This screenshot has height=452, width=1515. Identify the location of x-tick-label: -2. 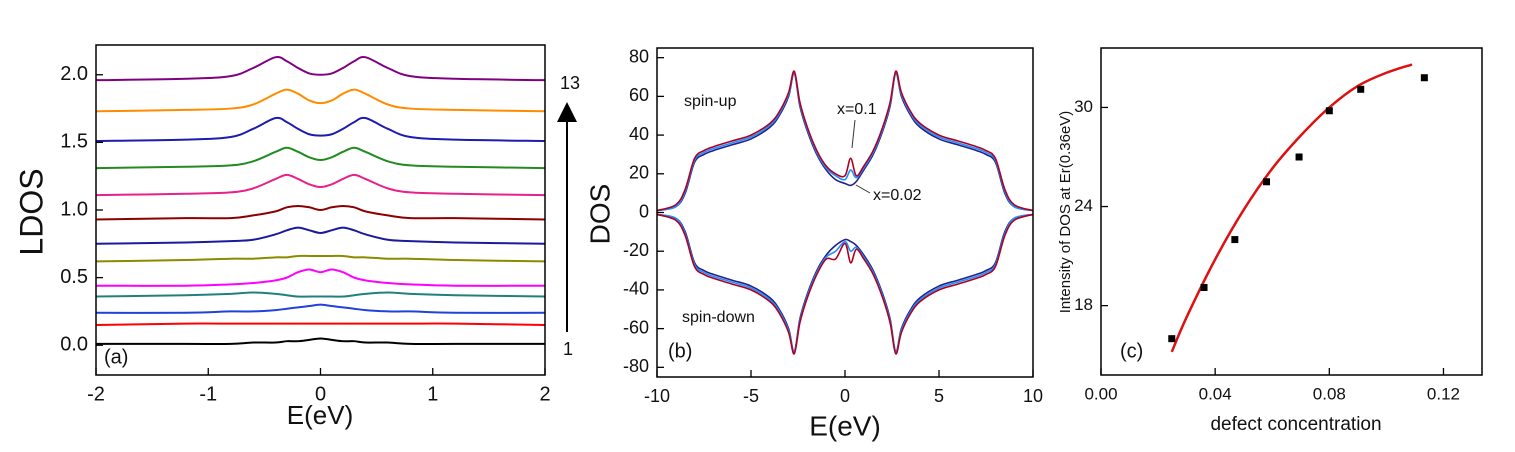
(96, 394).